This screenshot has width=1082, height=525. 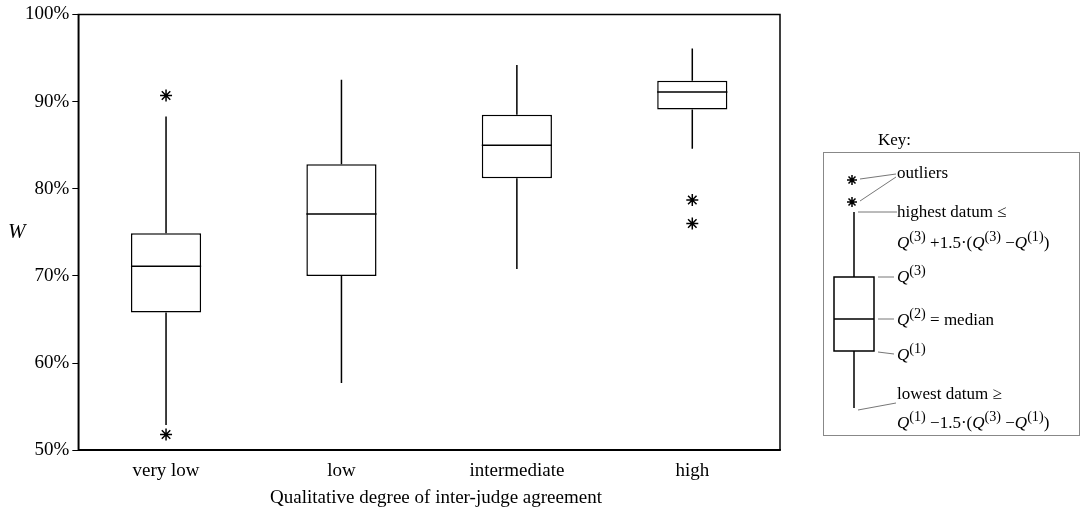 What do you see at coordinates (973, 240) in the screenshot?
I see `text: Q$^{(3)}$ +1.5·(Q$^{(3)}$ −Q$^{(1)}$)` at bounding box center [973, 240].